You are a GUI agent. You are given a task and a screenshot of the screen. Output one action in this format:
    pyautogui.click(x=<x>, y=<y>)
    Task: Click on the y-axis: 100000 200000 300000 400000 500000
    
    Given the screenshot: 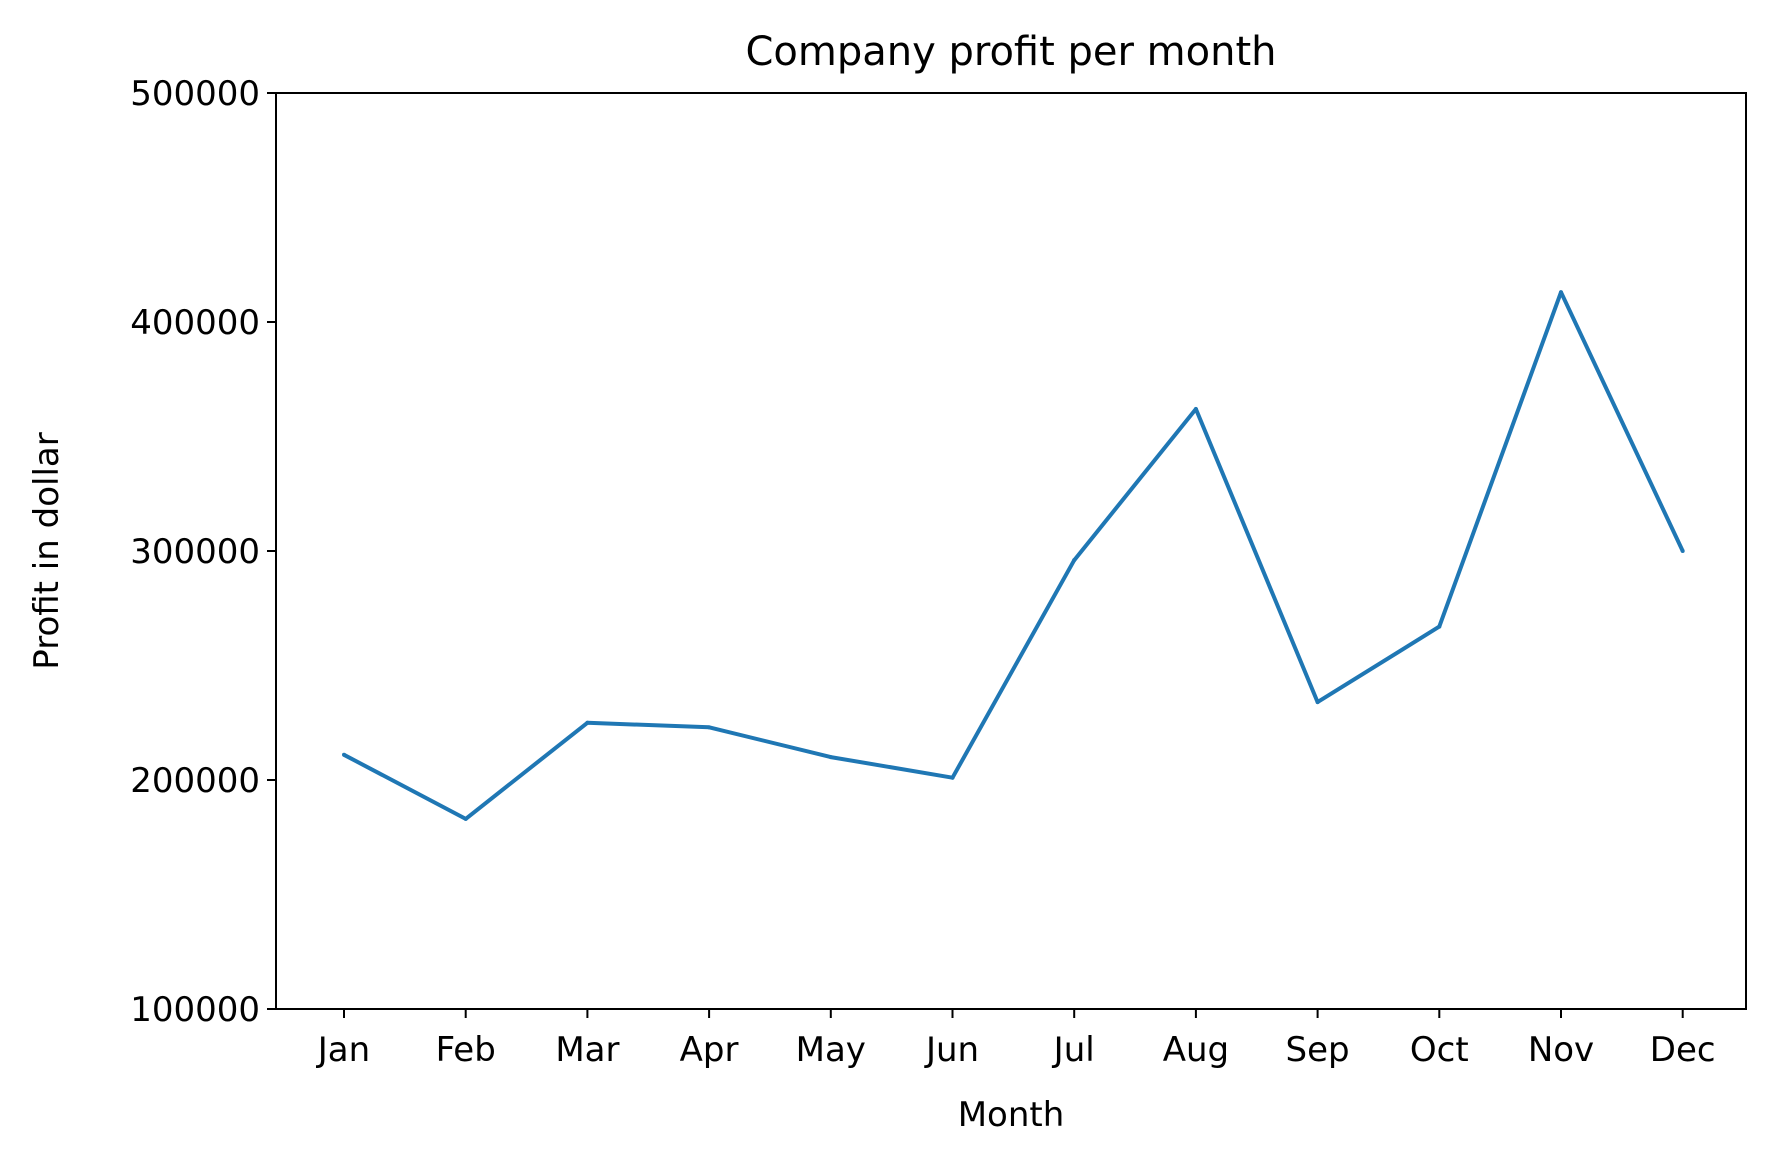 What is the action you would take?
    pyautogui.click(x=203, y=552)
    